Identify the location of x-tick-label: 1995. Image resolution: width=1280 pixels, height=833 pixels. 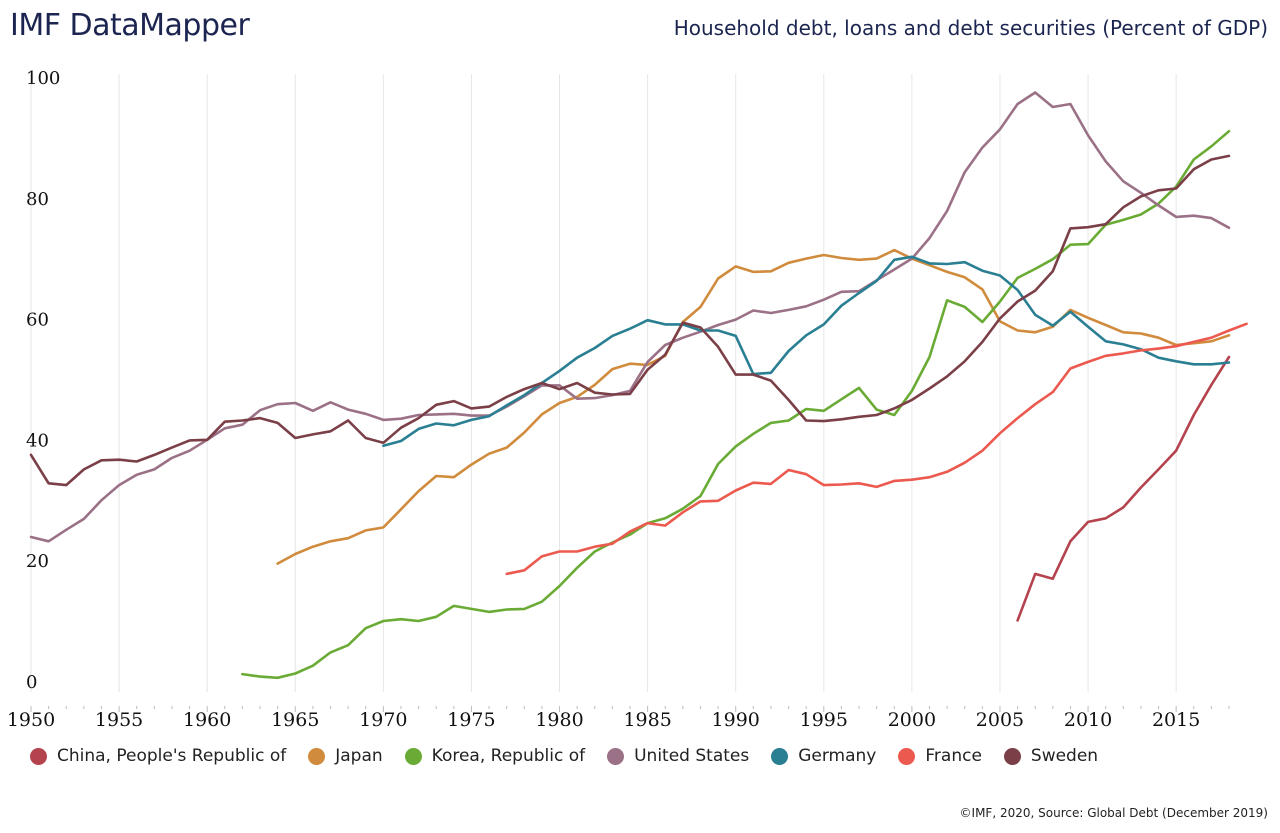
(824, 720).